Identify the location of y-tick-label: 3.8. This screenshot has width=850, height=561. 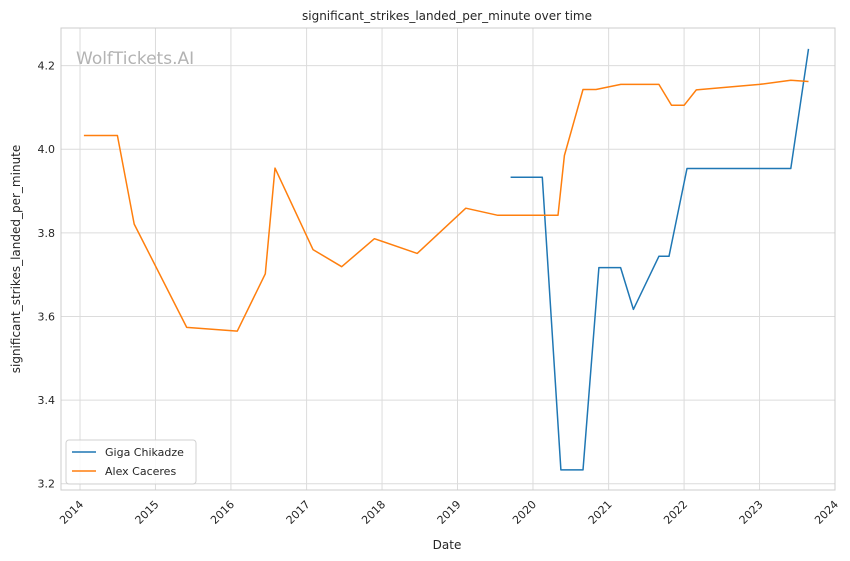
(47, 233).